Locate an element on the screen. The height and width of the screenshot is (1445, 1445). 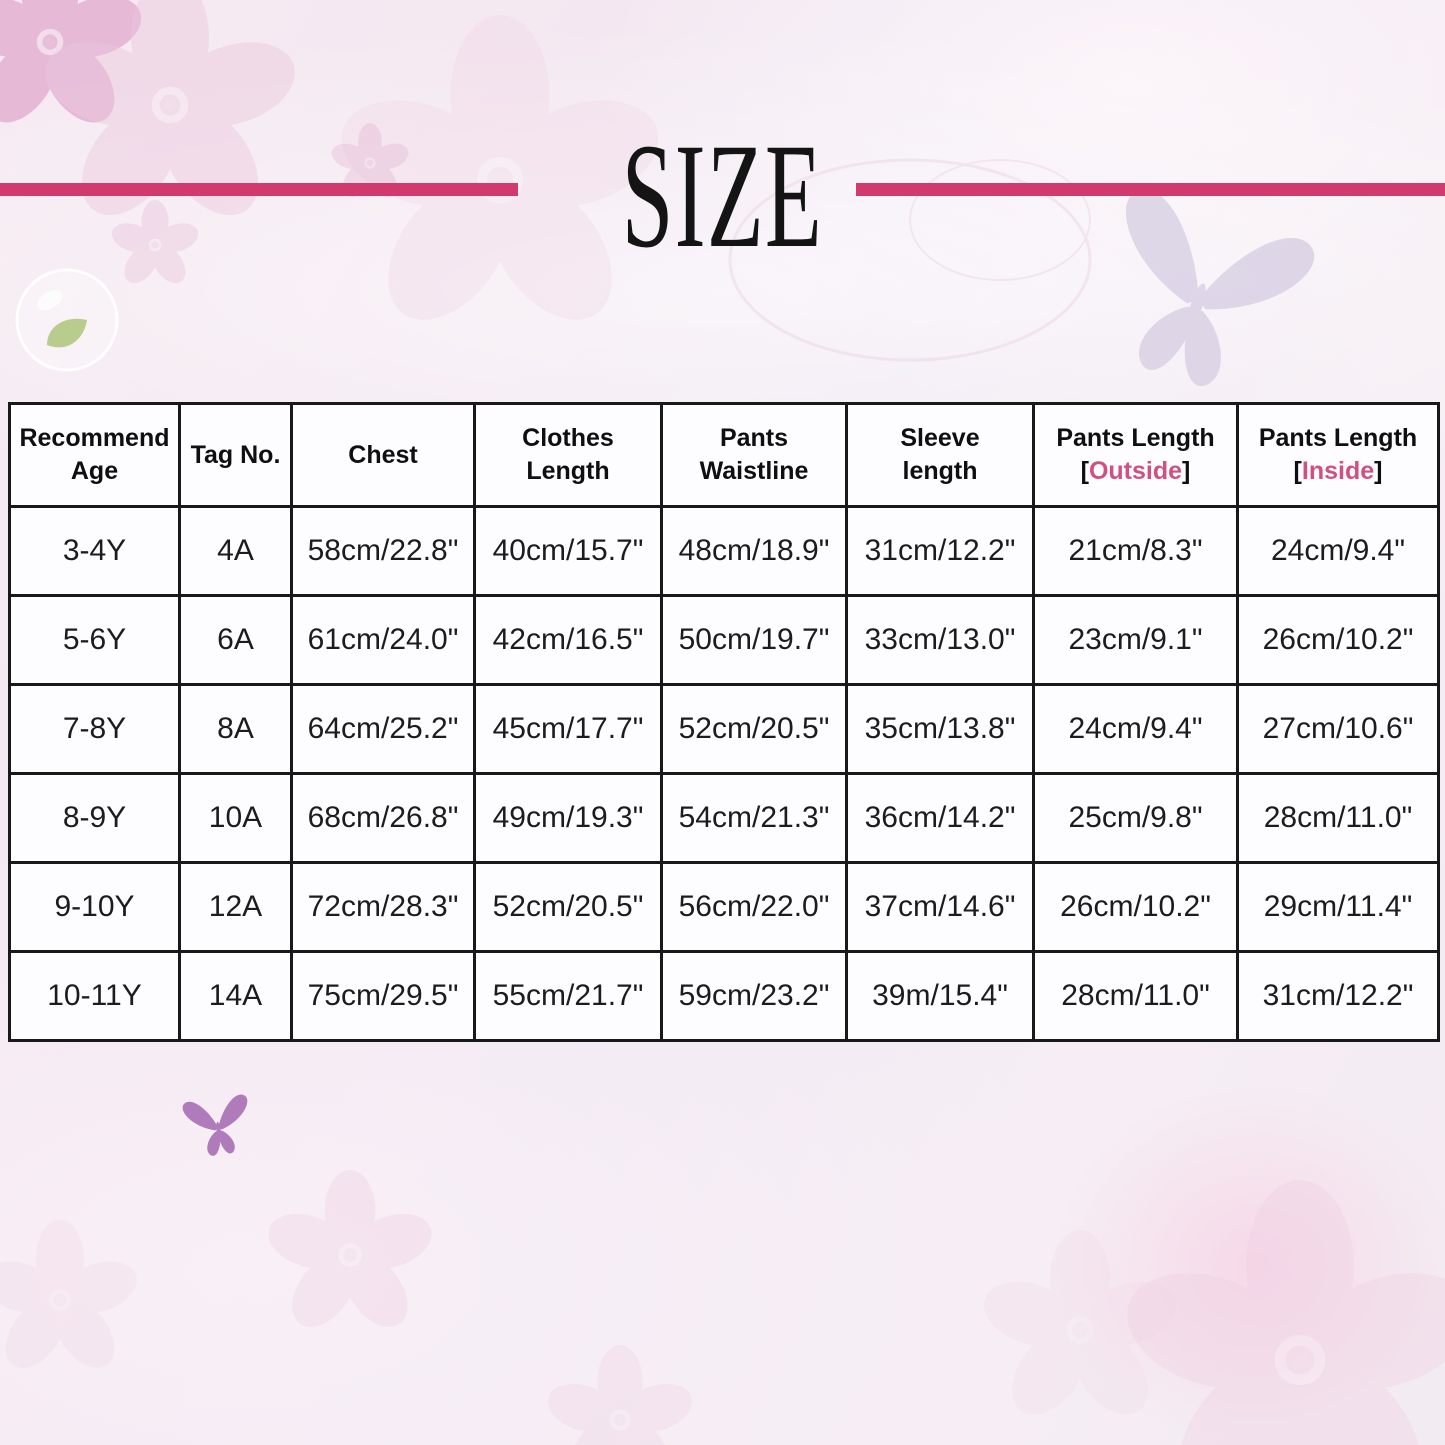
table-cell: 4A is located at coordinates (235, 551).